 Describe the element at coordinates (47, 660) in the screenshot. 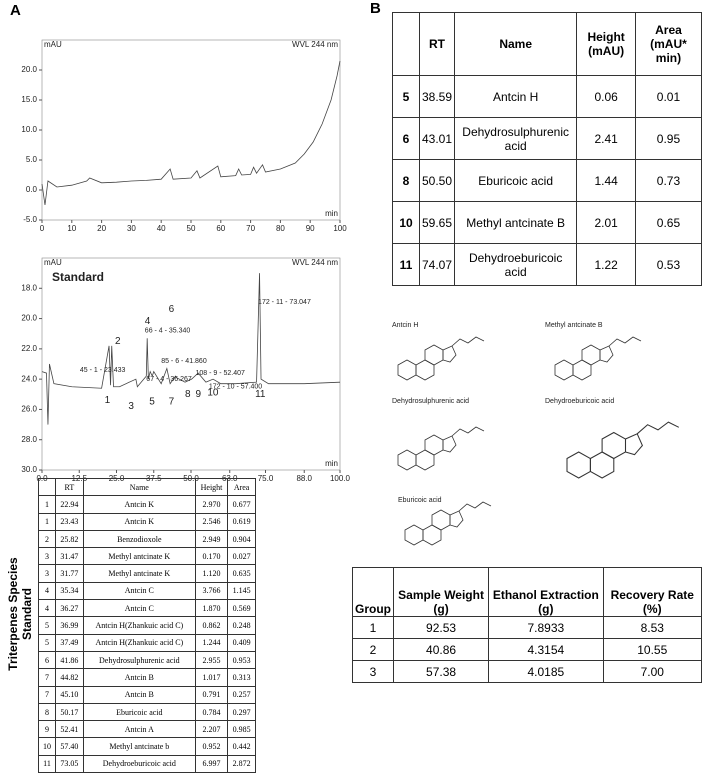

I see `cell: 6` at that location.